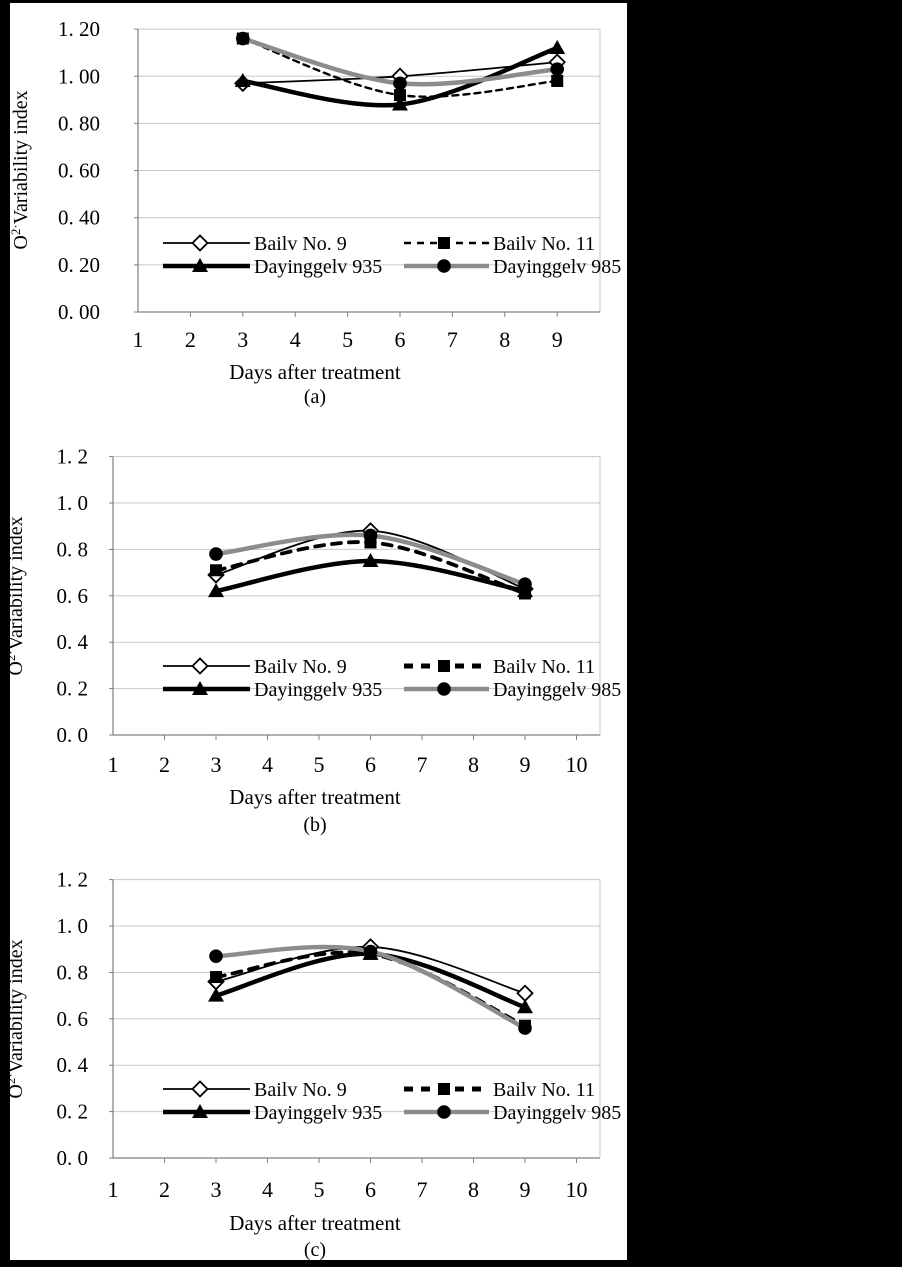 This screenshot has height=1267, width=902. What do you see at coordinates (315, 1249) in the screenshot?
I see `chart-caption: (c)` at bounding box center [315, 1249].